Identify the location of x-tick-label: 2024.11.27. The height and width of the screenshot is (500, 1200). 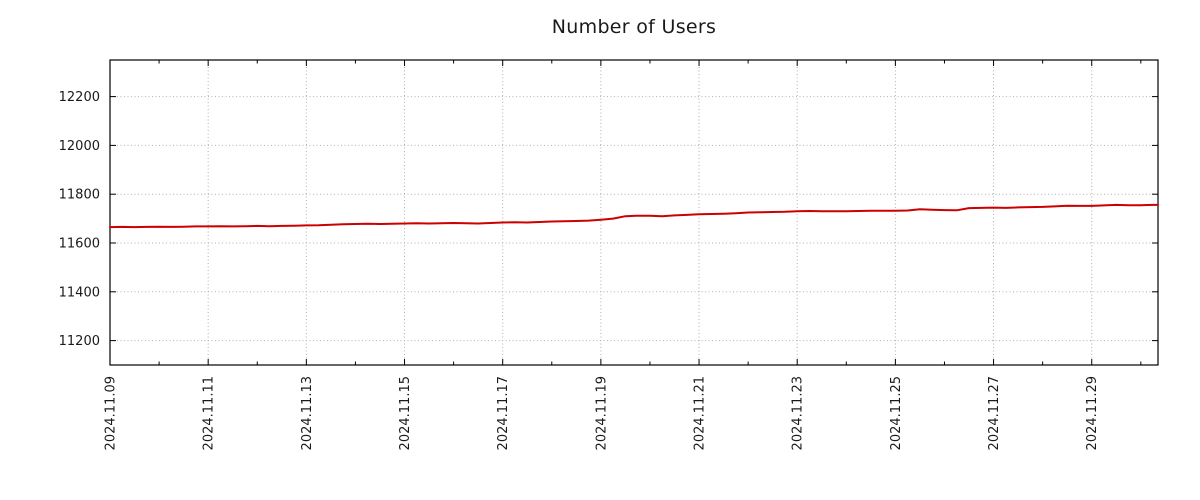
(994, 413).